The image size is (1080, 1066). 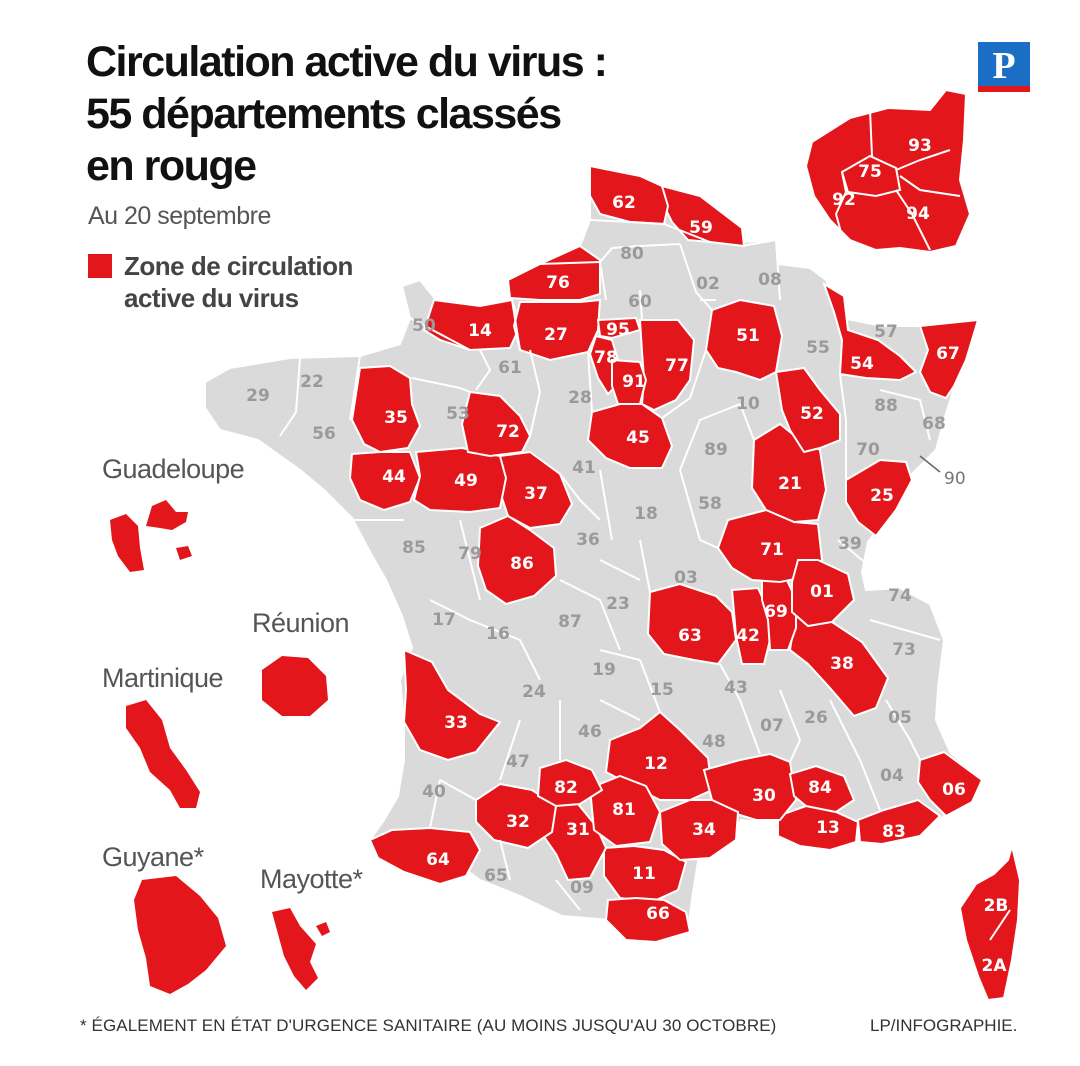 I want to click on departement-label-86: 86, so click(x=522, y=564).